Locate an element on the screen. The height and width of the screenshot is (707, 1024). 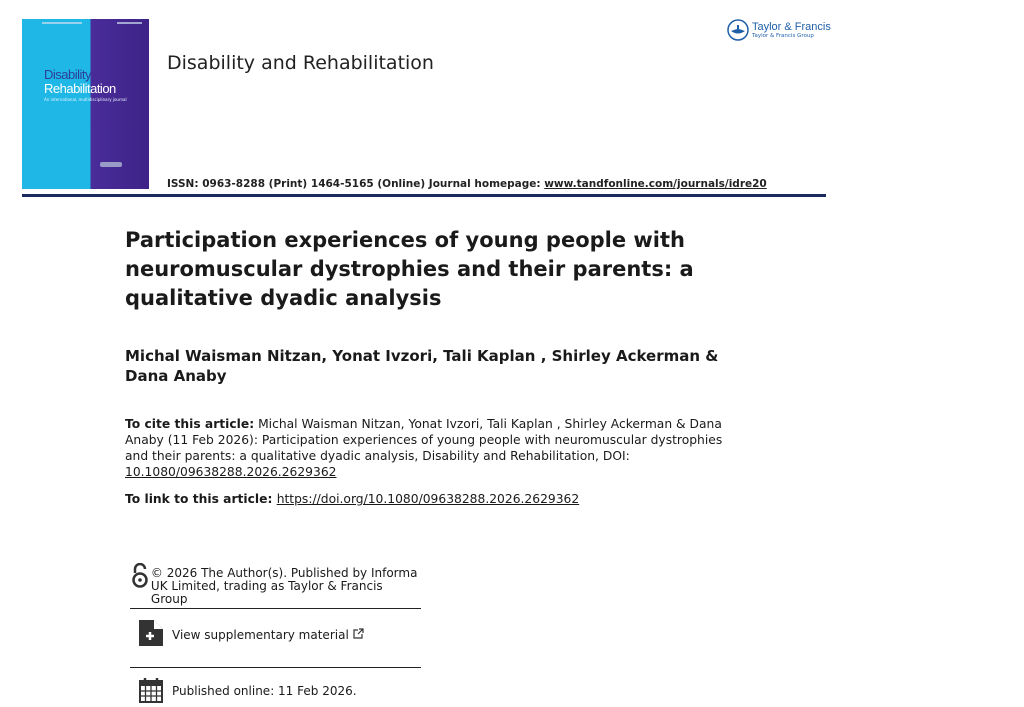
publisher-lamp-icon is located at coordinates (738, 30).